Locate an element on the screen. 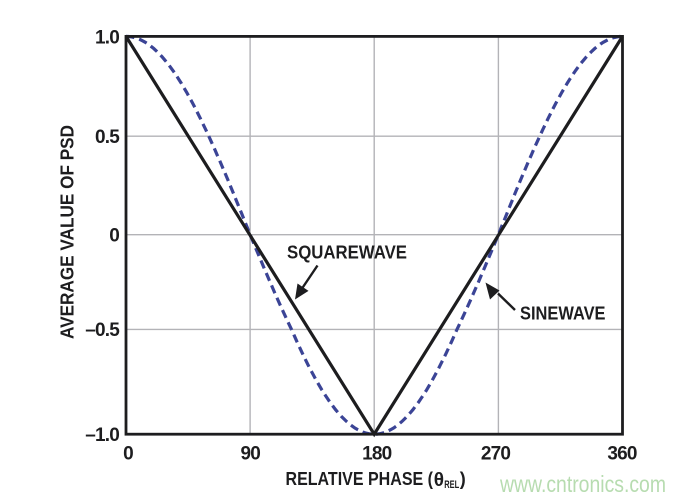 Image resolution: width=684 pixels, height=504 pixels. svg-text: 90 is located at coordinates (251, 454).